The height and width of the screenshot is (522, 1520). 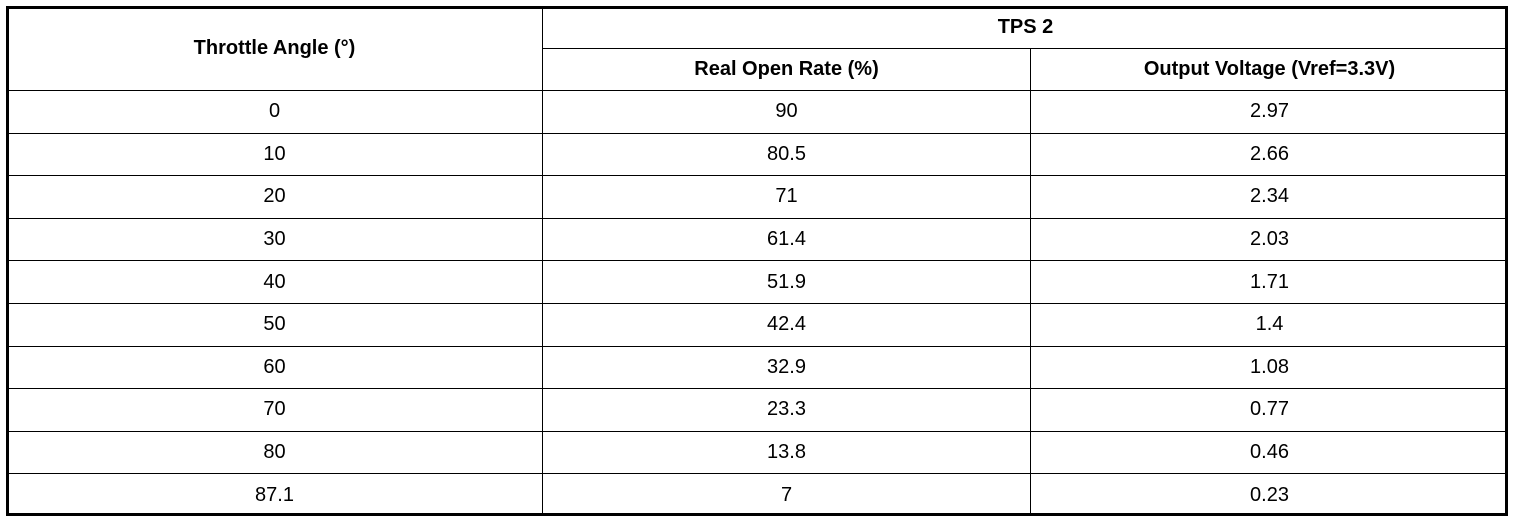 I want to click on table-cell: 80, so click(x=274, y=452).